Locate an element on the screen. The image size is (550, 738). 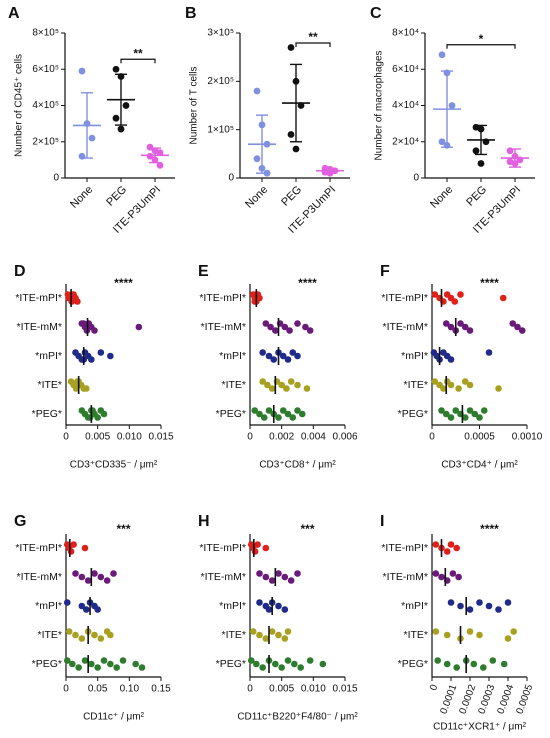
y-axis-label: Number of T cells is located at coordinates (194, 106).